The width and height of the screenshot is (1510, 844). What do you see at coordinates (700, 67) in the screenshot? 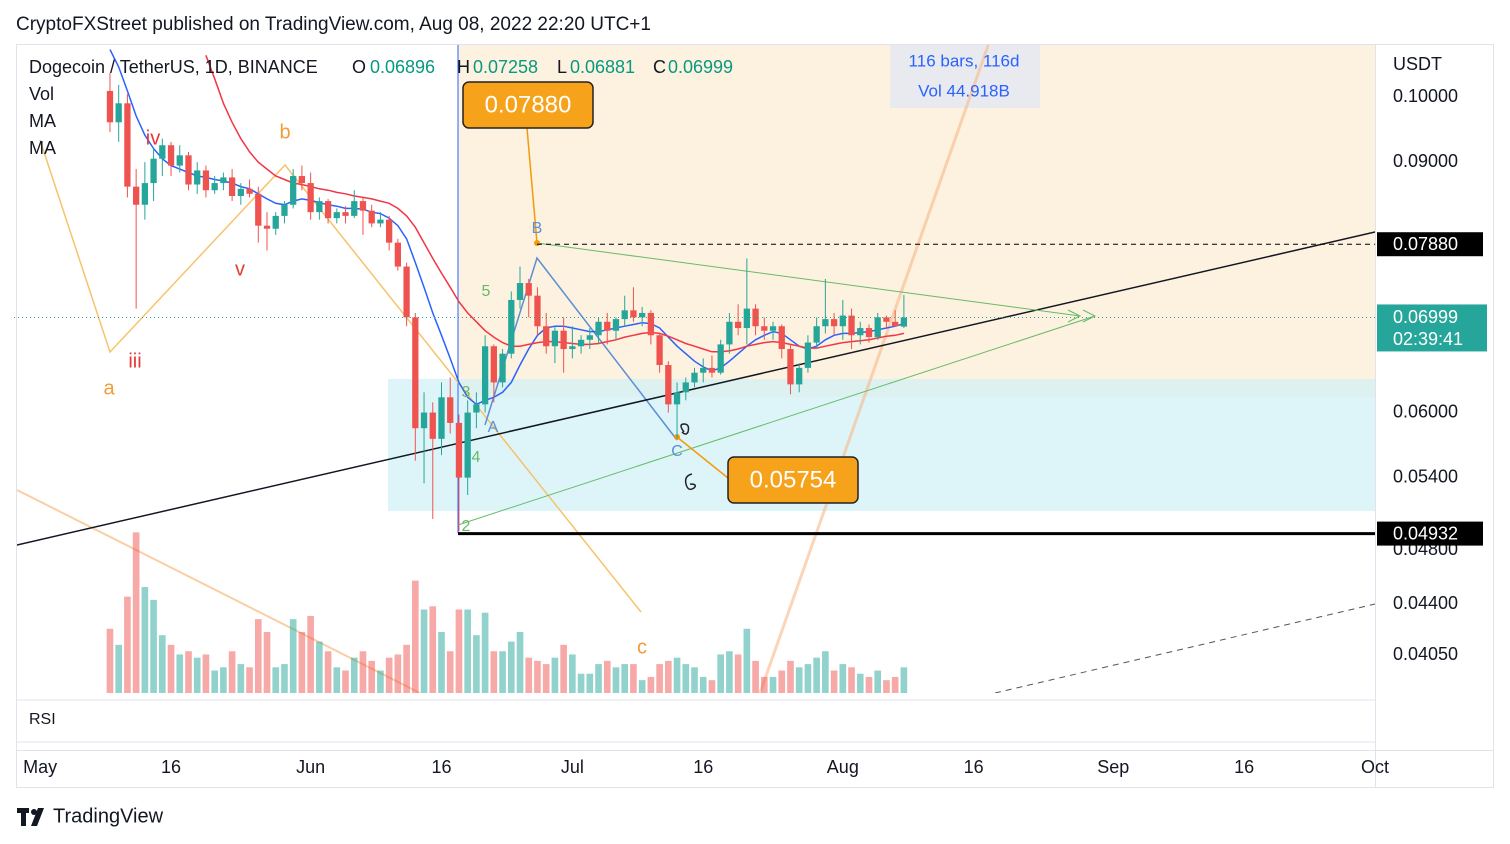
I see `close-value: 0.06999` at bounding box center [700, 67].